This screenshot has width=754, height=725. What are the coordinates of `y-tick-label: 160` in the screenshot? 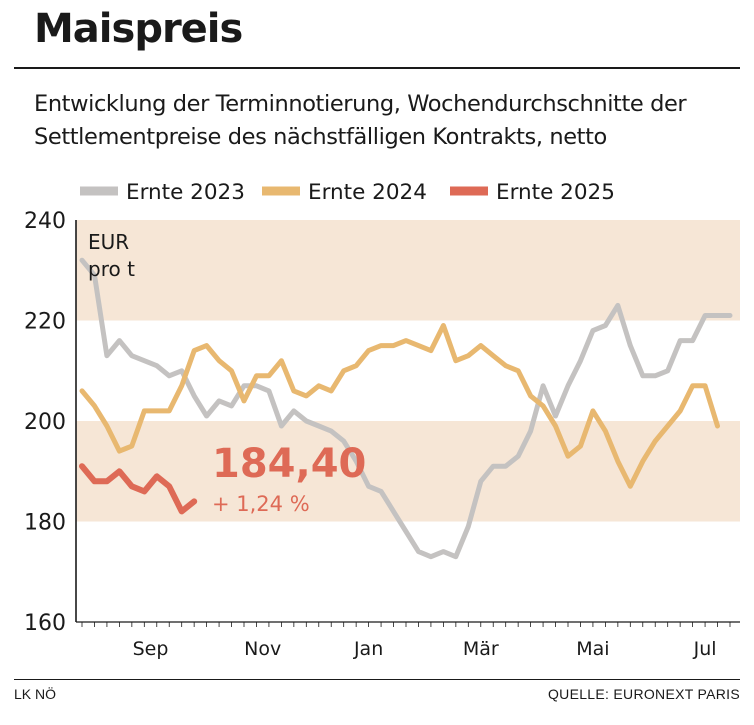 It's located at (45, 623).